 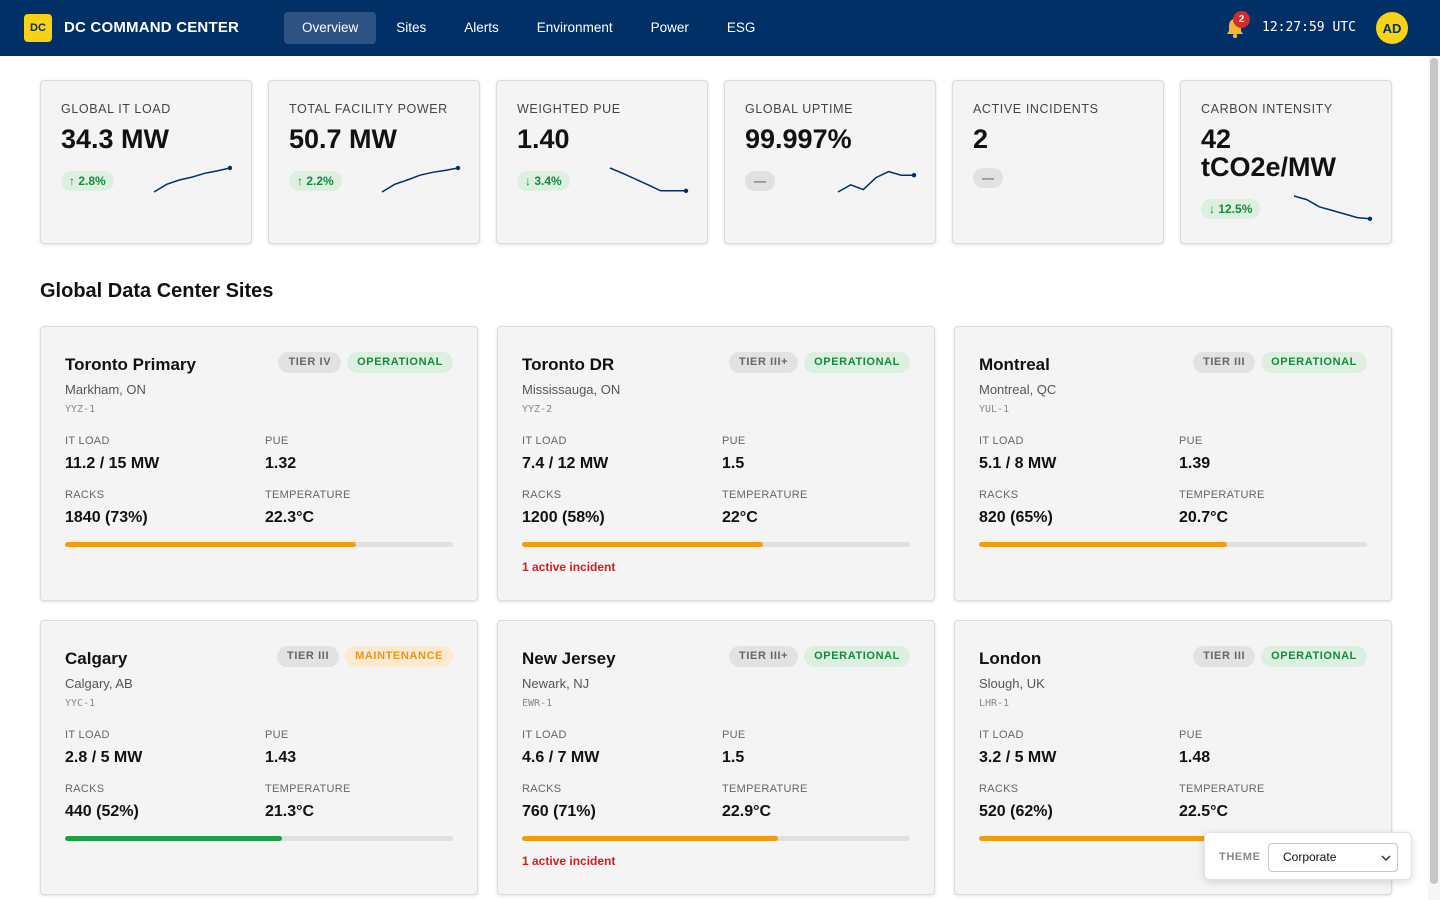 I want to click on tier-badge: TIER IV, so click(x=310, y=362).